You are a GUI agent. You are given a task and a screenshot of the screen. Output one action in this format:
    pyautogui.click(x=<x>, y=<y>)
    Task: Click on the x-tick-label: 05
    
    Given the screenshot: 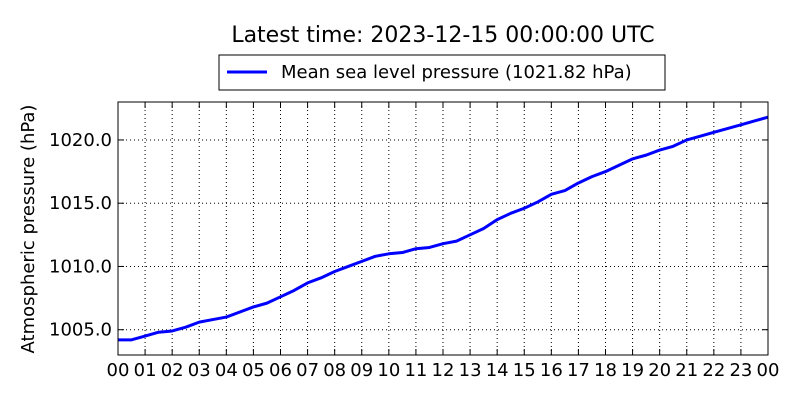 What is the action you would take?
    pyautogui.click(x=253, y=370)
    